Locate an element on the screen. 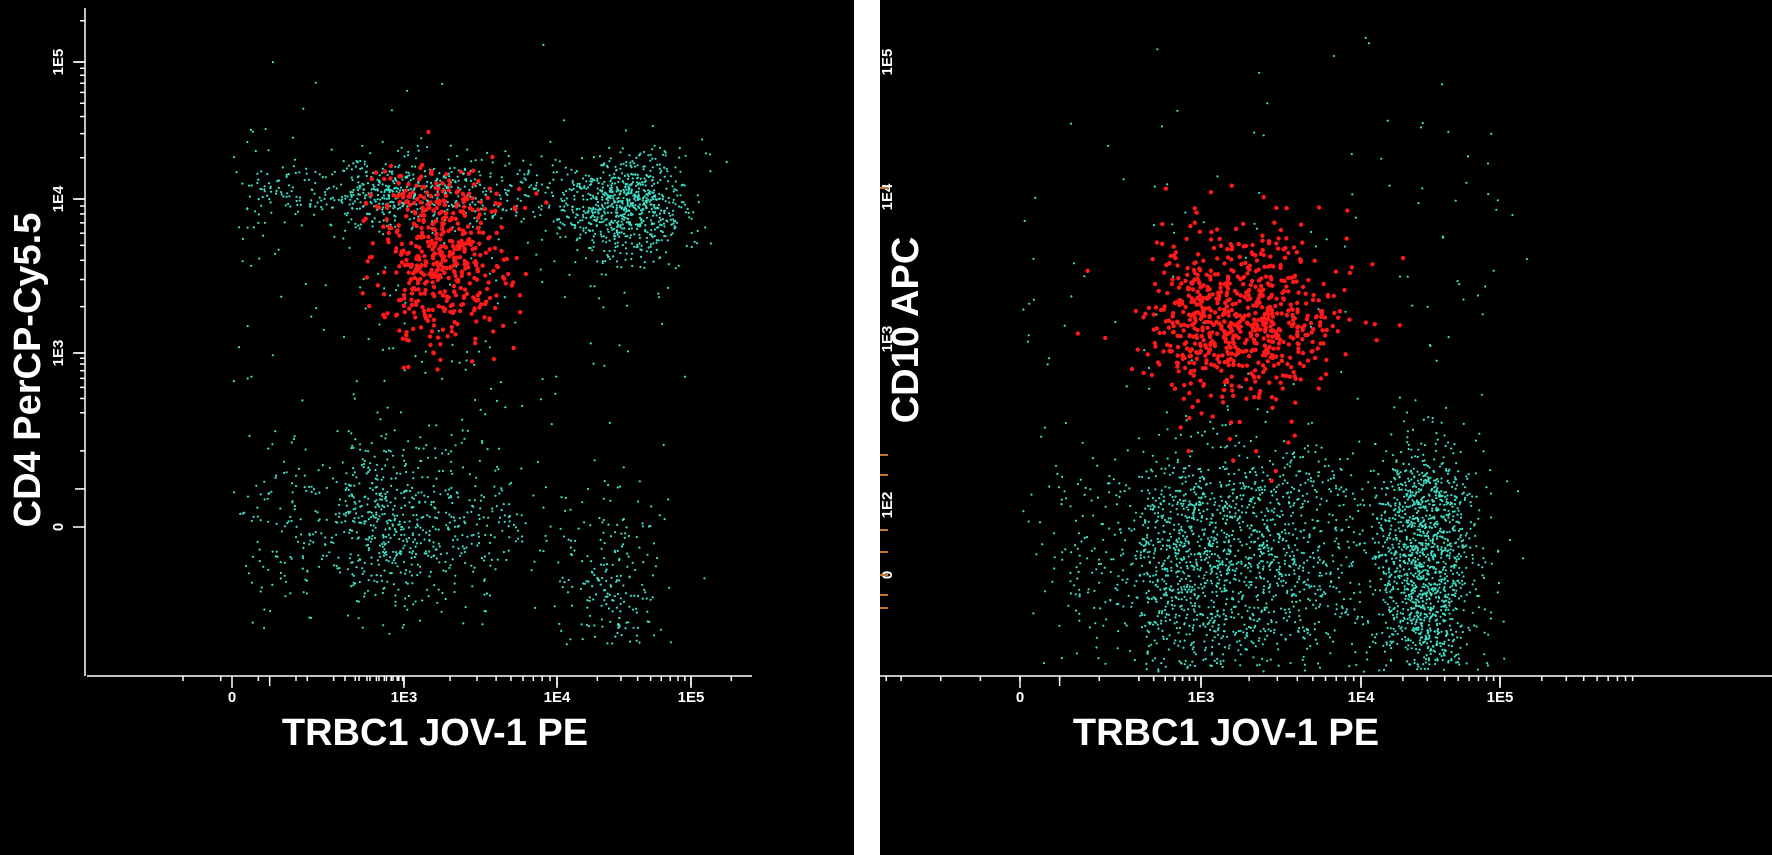 The image size is (1772, 855). left-y-tick-label: 0 is located at coordinates (58, 527).